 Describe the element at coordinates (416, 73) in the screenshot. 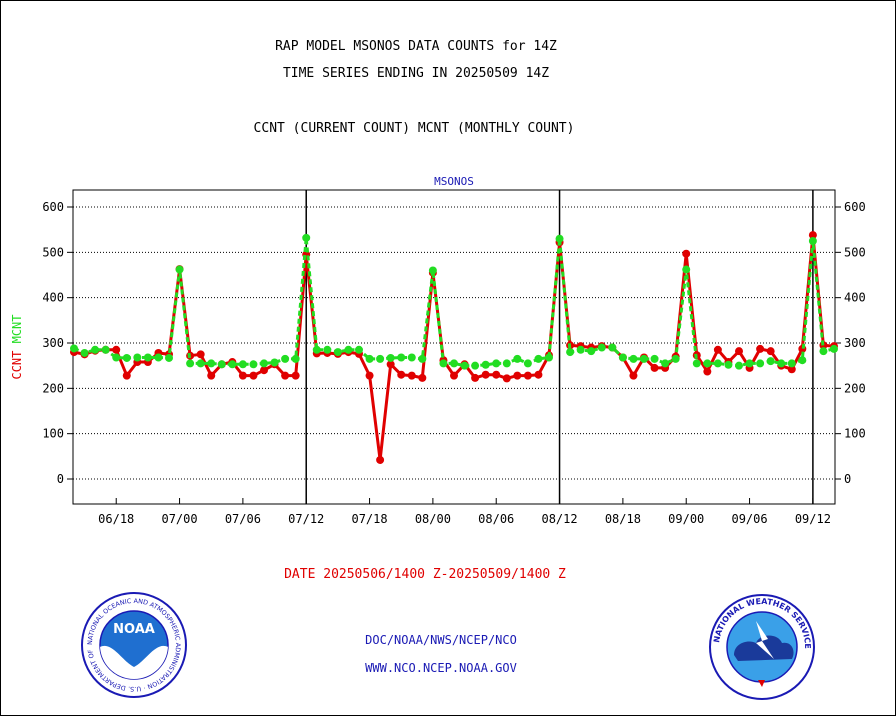

I see `title-line-2: TIME SERIES ENDING IN 20250509 14Z` at that location.